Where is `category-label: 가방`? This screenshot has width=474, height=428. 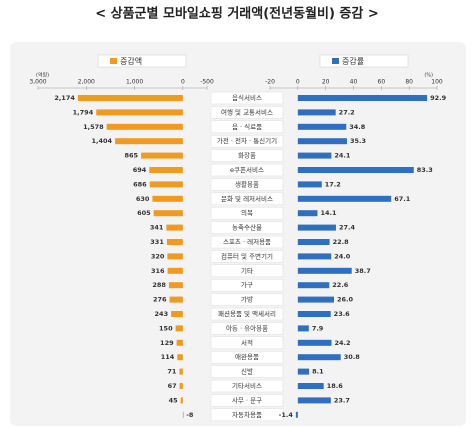 category-label: 가방 is located at coordinates (247, 299).